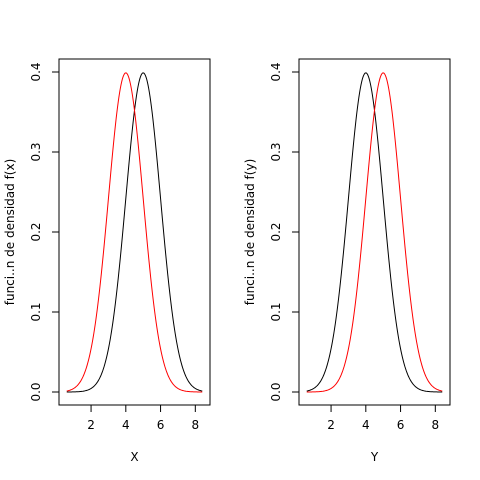 This screenshot has width=480, height=480. Describe the element at coordinates (10, 232) in the screenshot. I see `y-axis-label: funci..n de densidad f(x)` at that location.